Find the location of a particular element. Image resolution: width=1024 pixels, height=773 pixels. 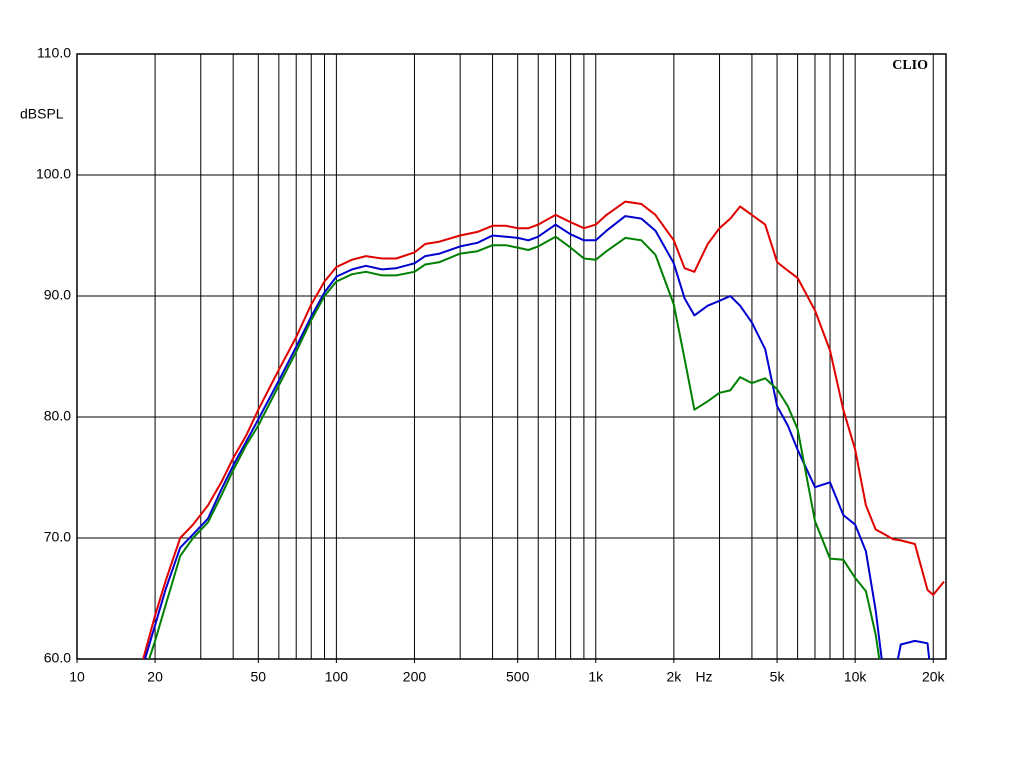

annotation: CLIO is located at coordinates (910, 65).